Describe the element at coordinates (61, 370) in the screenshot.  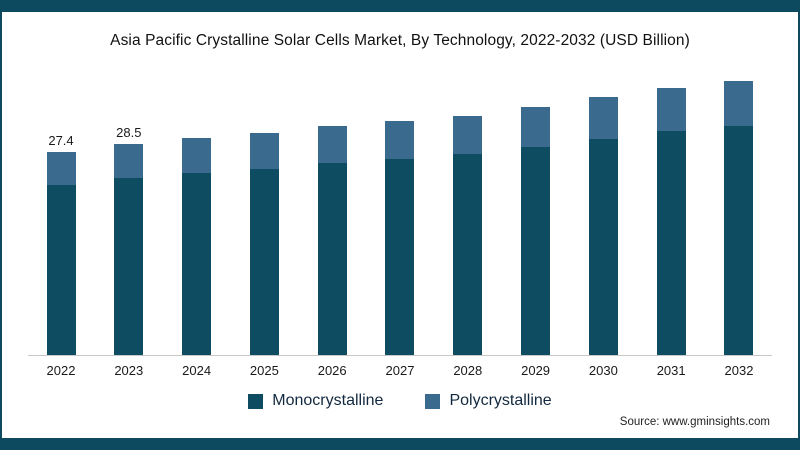
I see `x-axis-tick-label: 2022` at that location.